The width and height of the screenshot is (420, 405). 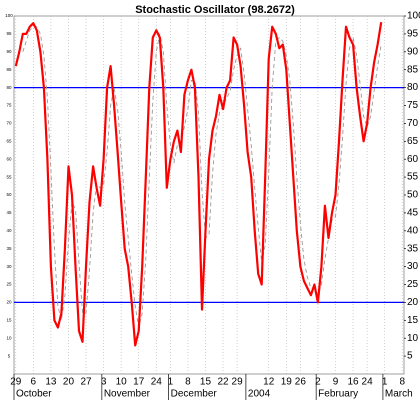 I want to click on y-tick-label-left: 85, so click(x=9, y=69).